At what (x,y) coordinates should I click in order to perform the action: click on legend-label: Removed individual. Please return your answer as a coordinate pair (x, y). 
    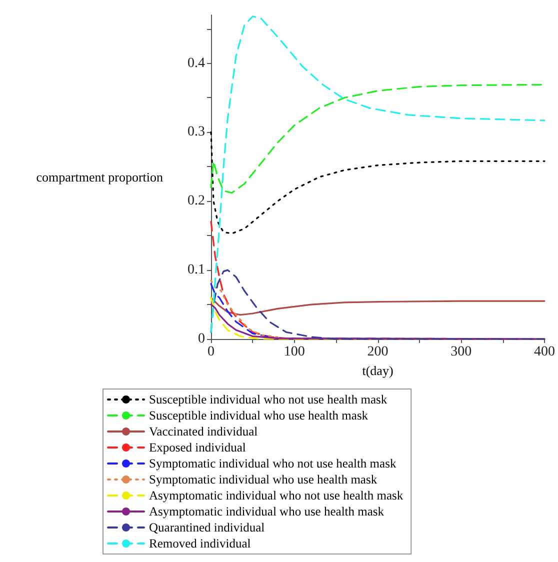
    Looking at the image, I should click on (200, 543).